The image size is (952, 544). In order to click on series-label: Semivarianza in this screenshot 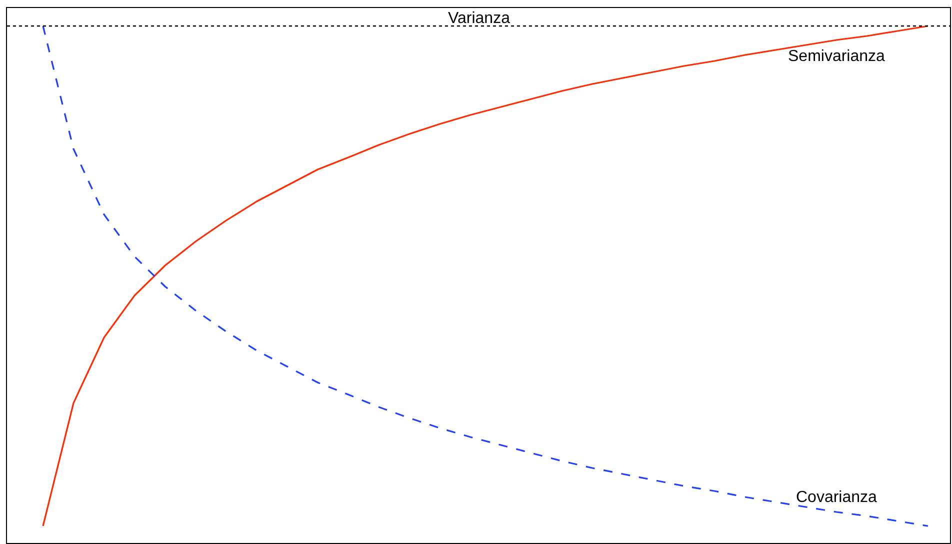, I will do `click(837, 56)`.